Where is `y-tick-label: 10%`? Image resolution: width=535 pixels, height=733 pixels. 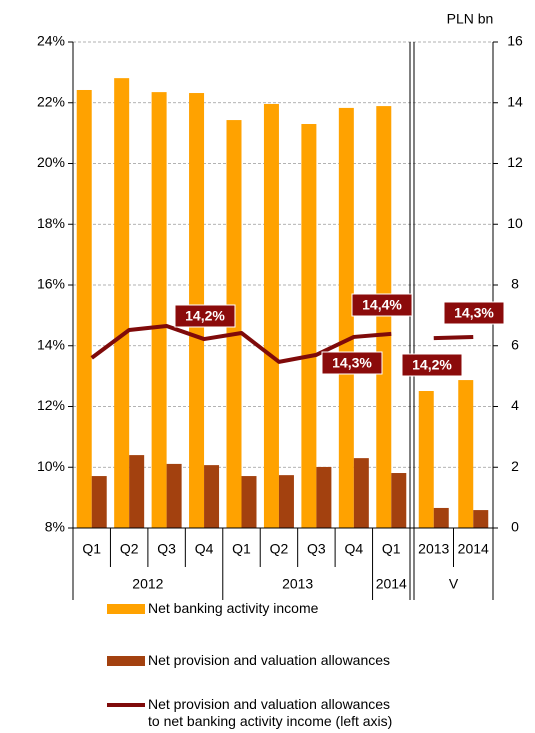
y-tick-label: 10% is located at coordinates (51, 466).